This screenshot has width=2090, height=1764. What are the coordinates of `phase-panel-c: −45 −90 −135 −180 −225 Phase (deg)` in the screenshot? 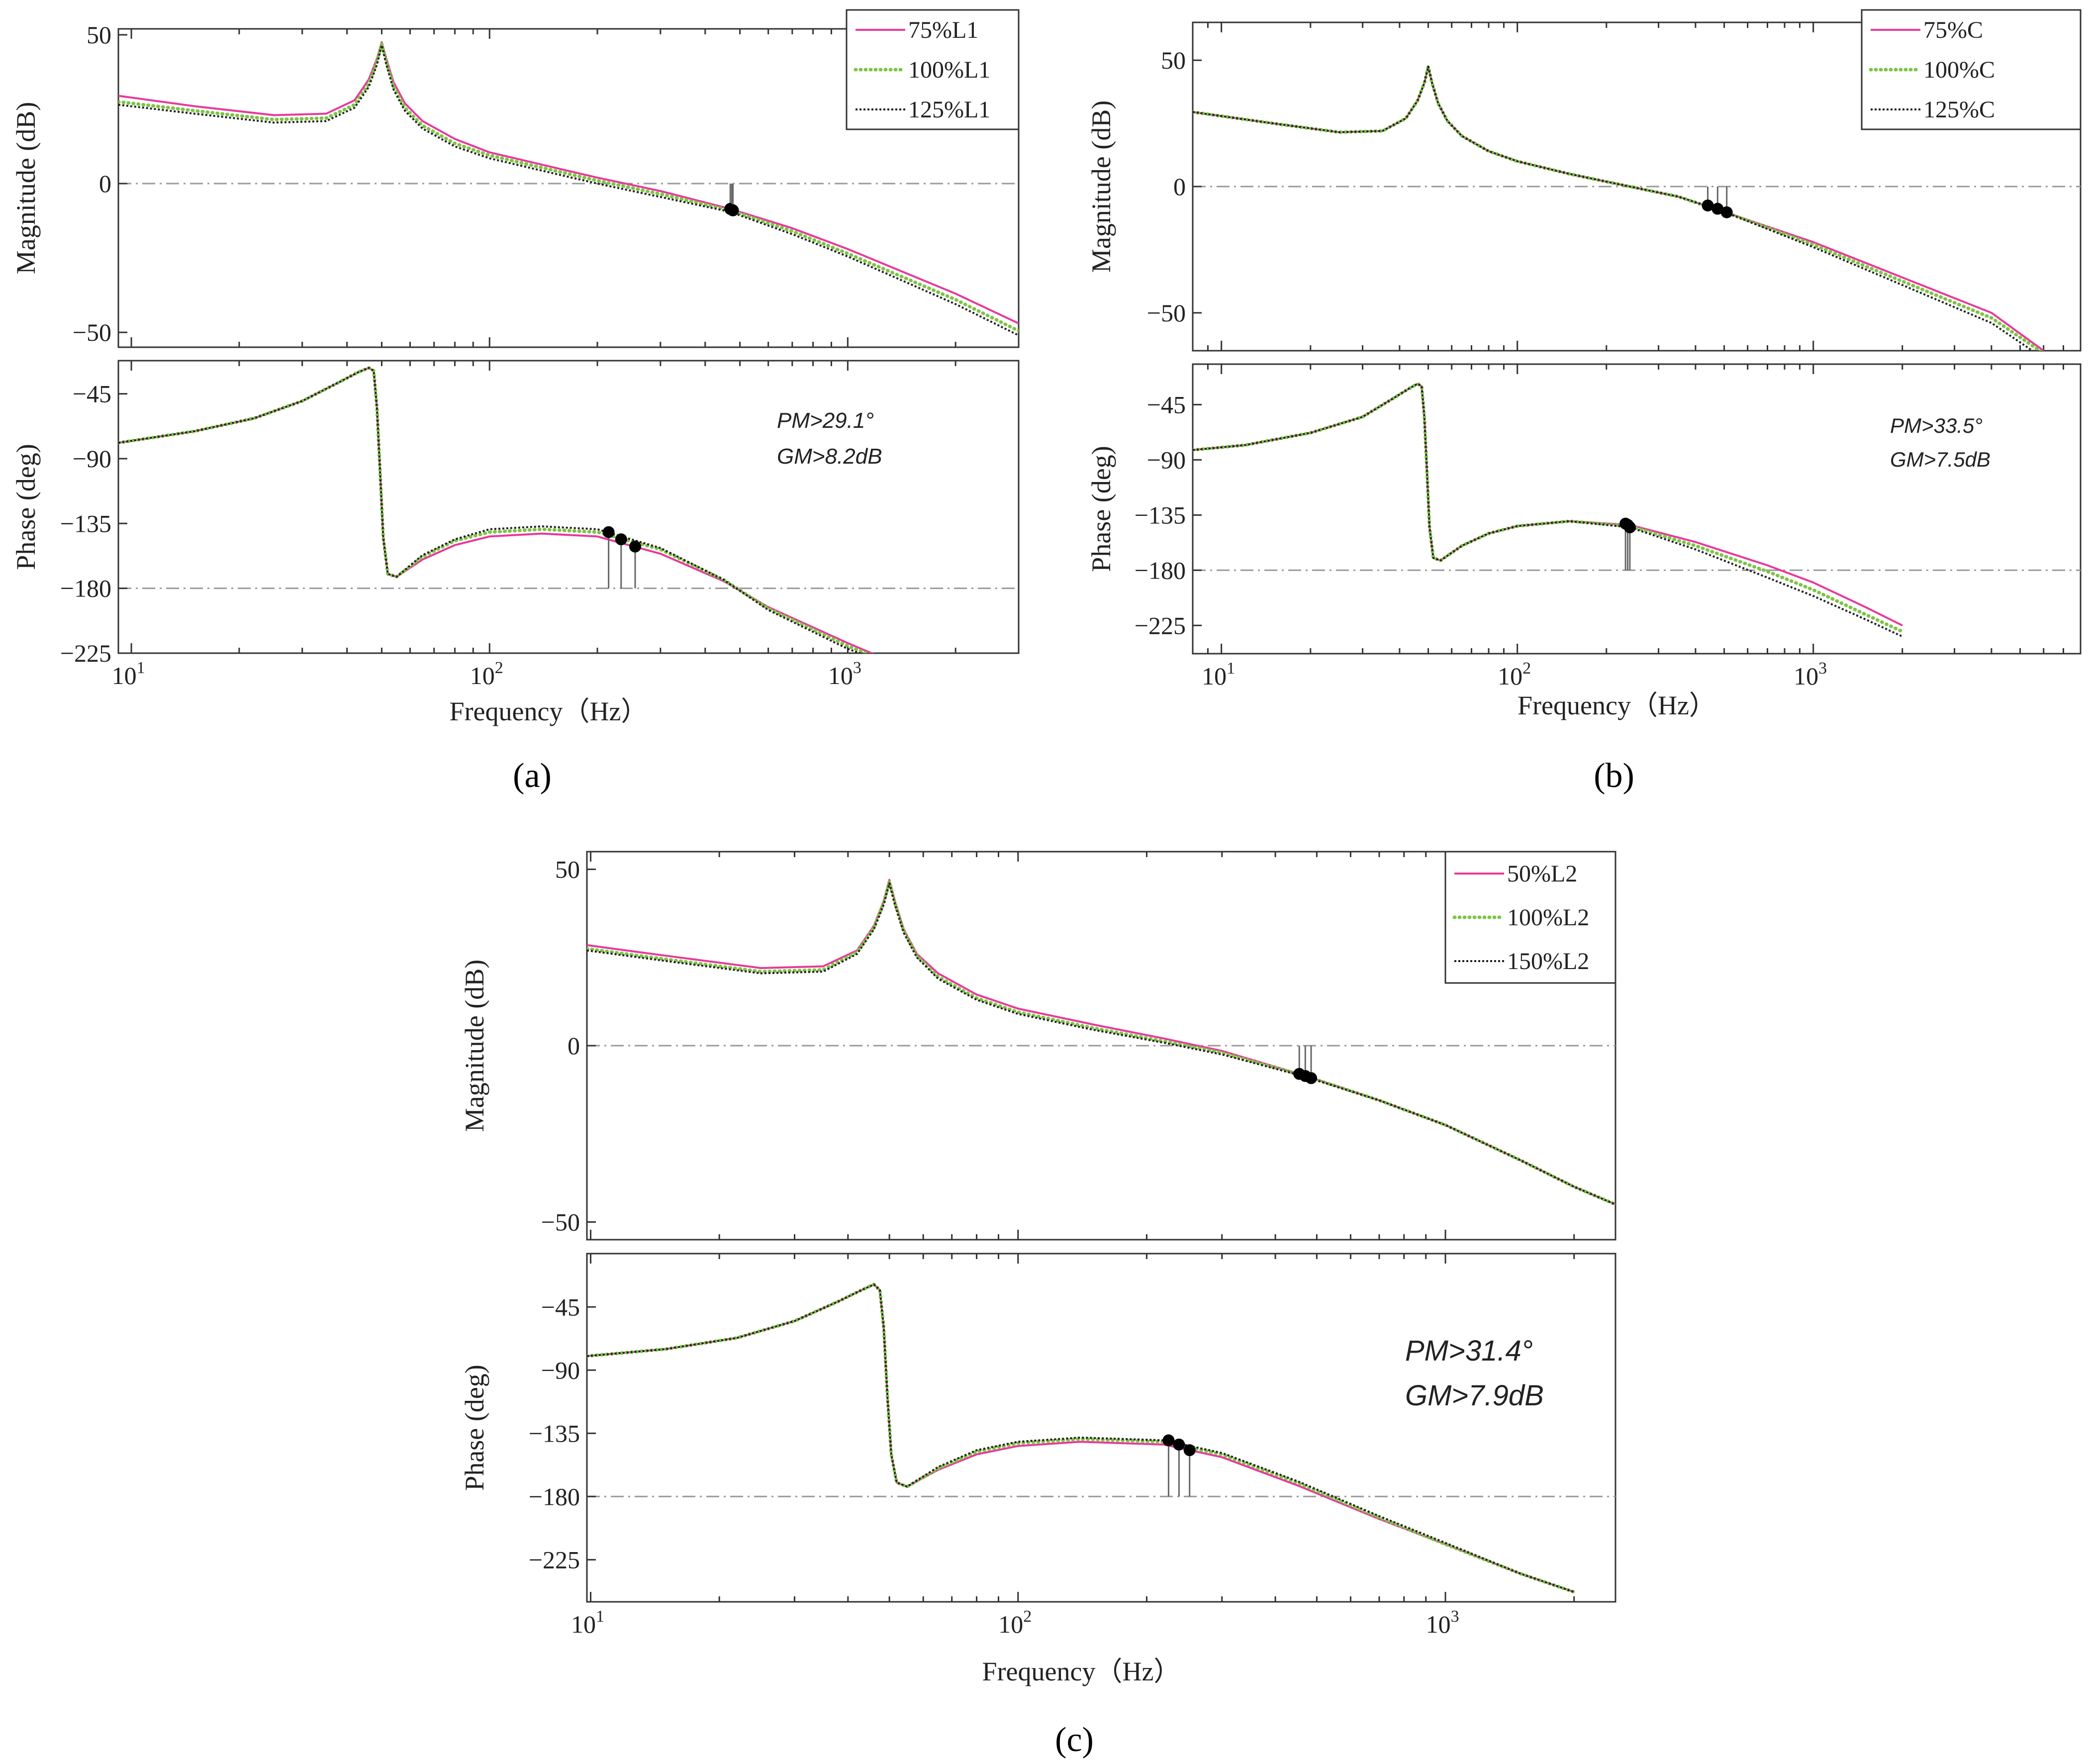 It's located at (1038, 1428).